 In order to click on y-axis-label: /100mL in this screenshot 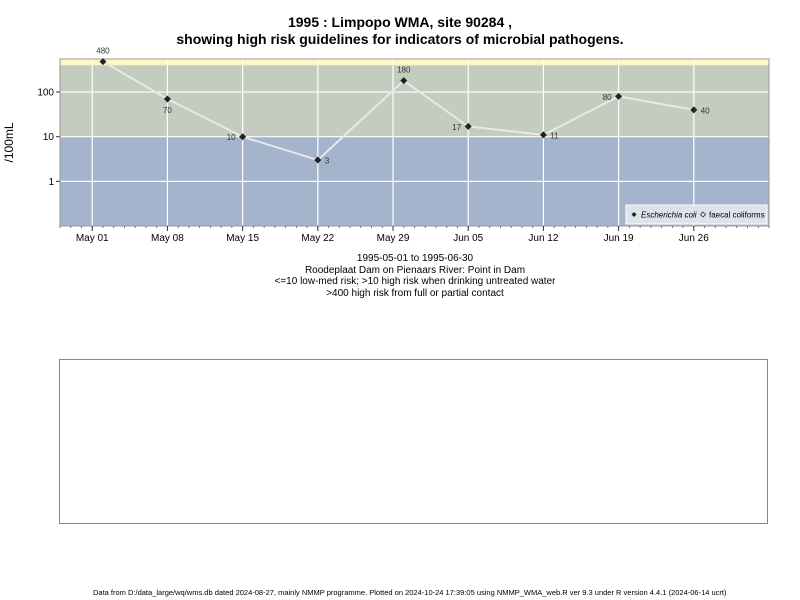, I will do `click(9, 142)`.